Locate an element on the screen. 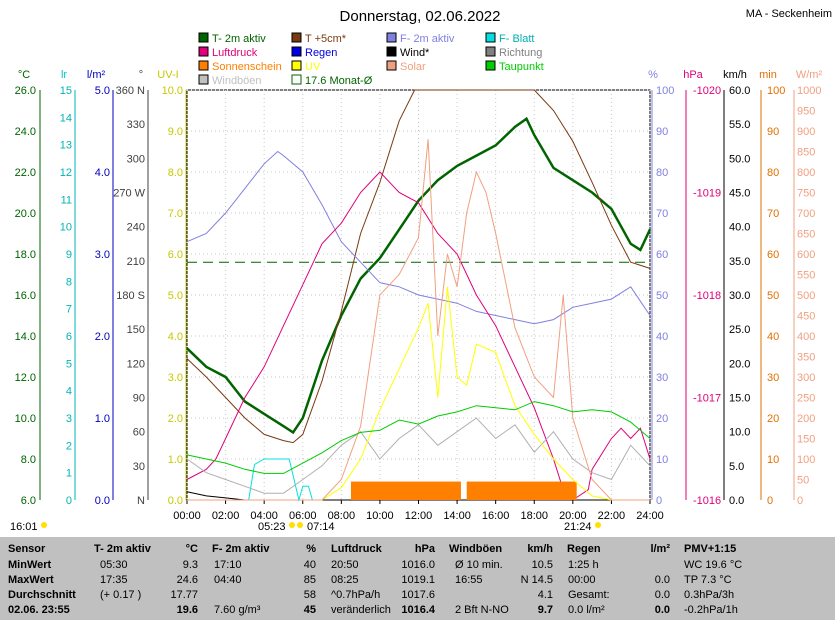 The height and width of the screenshot is (620, 835). summary-cell-c3: 9.3 is located at coordinates (190, 565).